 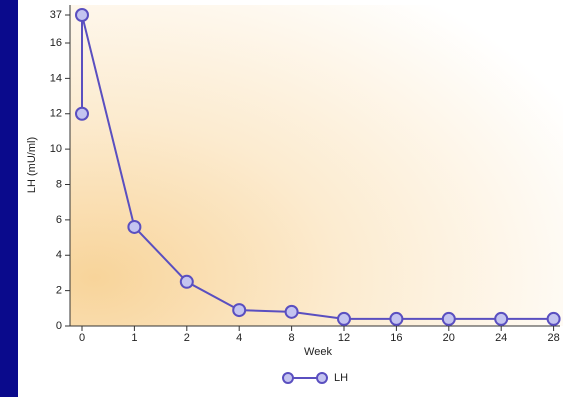 I want to click on y-tick-label: 16, so click(x=56, y=43).